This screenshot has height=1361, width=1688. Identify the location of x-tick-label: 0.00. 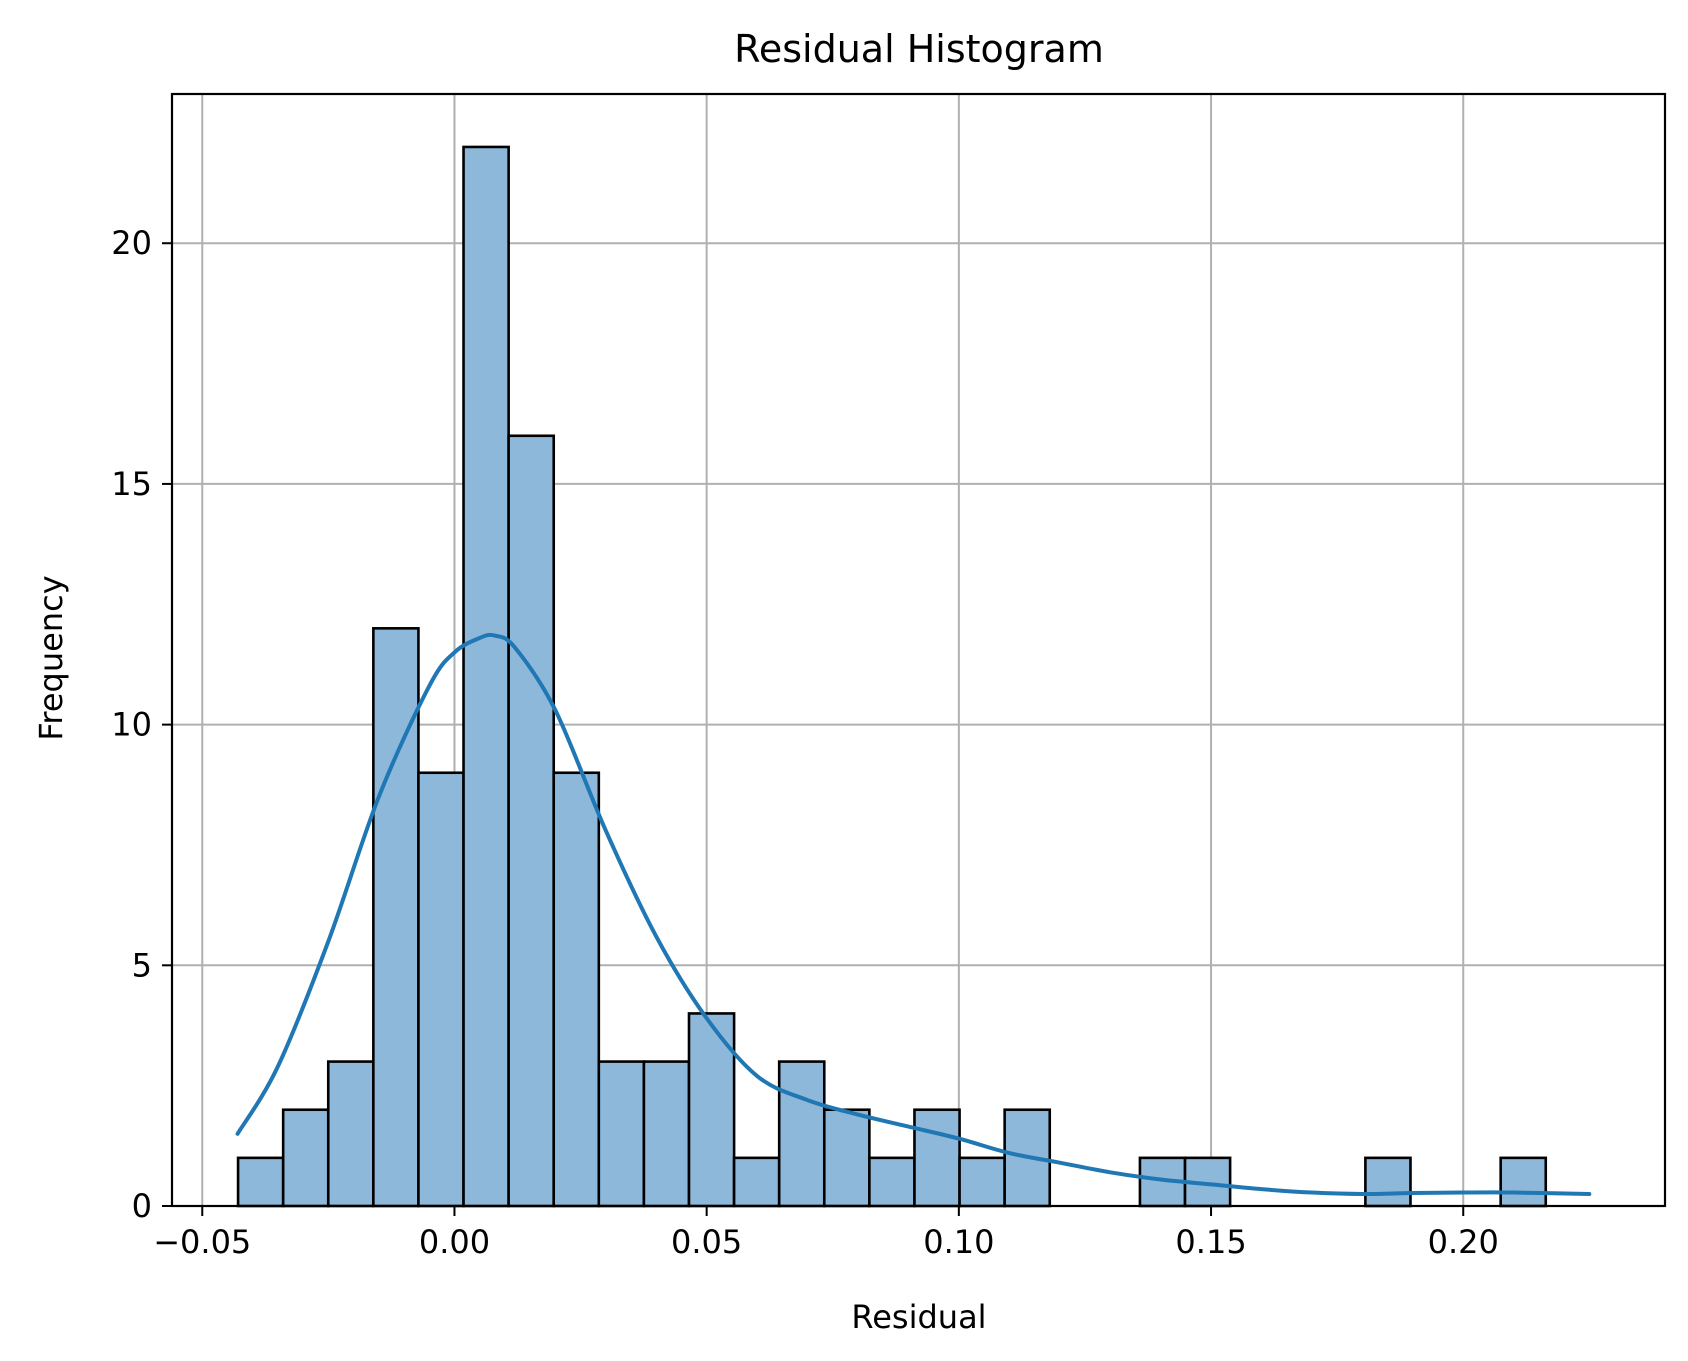
(454, 1242).